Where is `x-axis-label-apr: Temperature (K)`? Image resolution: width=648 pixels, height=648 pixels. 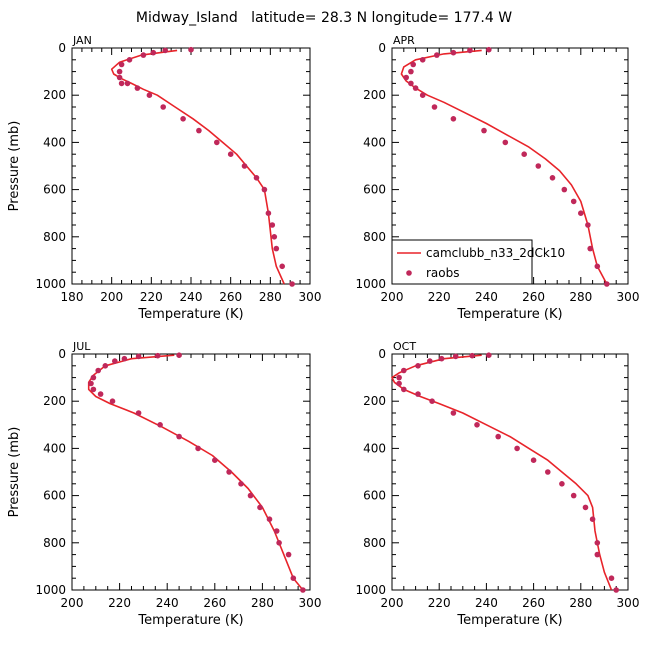
x-axis-label-apr: Temperature (K) is located at coordinates (509, 314).